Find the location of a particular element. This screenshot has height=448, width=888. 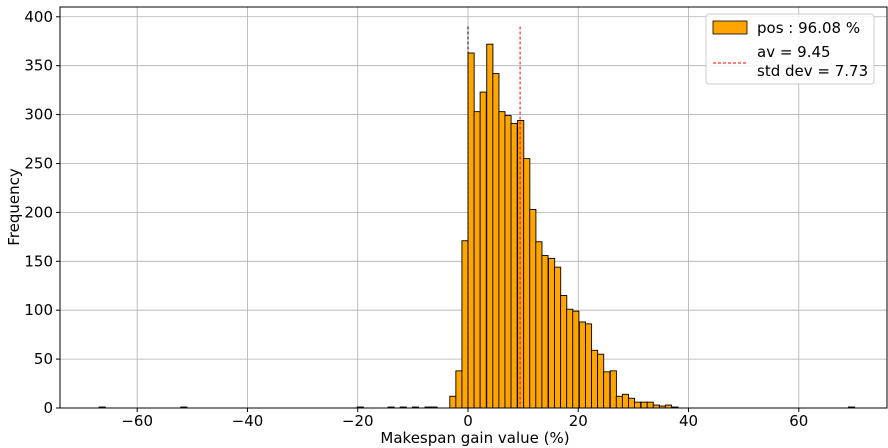

x-tick-label: −20 is located at coordinates (358, 421).